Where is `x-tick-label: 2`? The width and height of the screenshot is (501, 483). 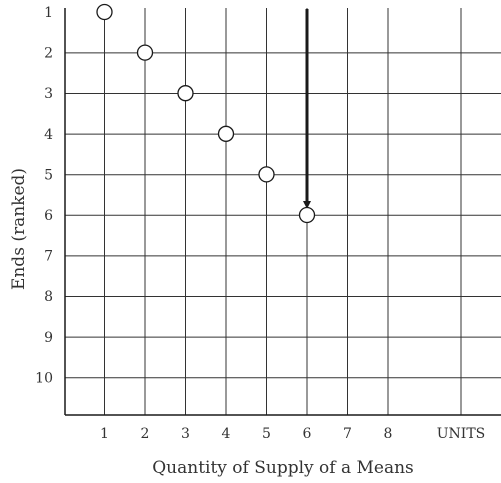
x-tick-label: 2 is located at coordinates (145, 434).